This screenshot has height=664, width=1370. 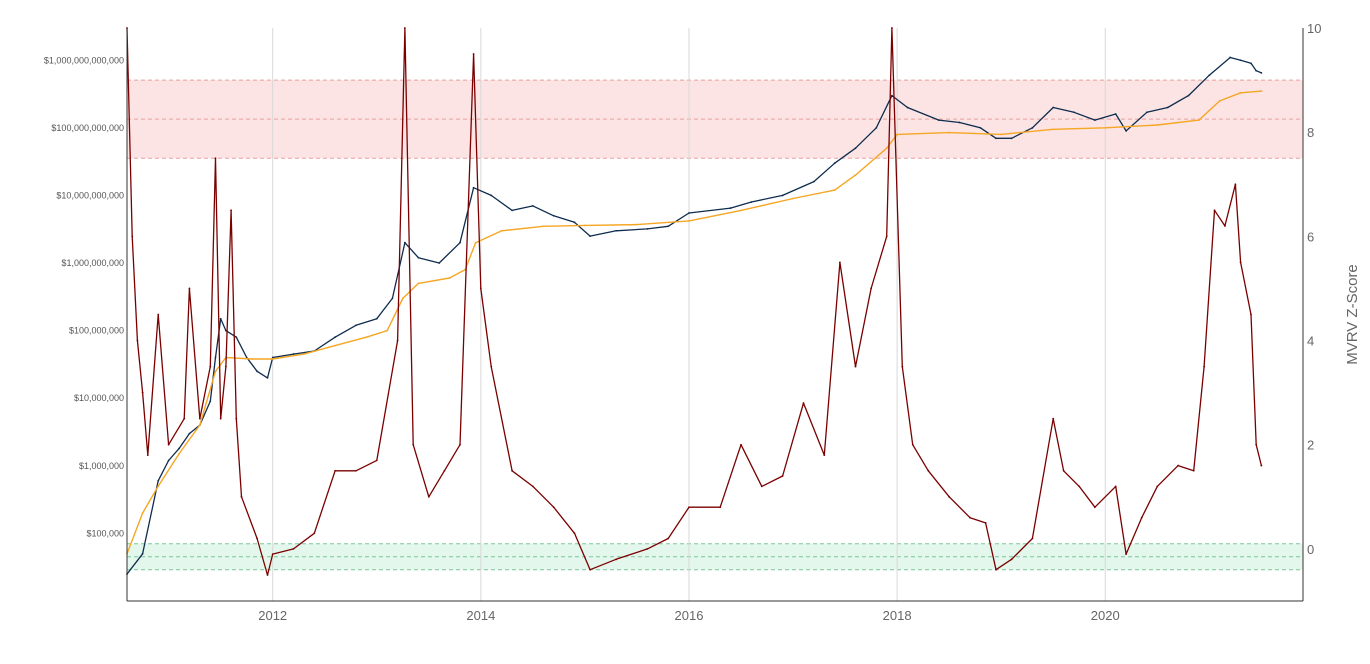 I want to click on right-tick-label: 8, so click(x=1310, y=132).